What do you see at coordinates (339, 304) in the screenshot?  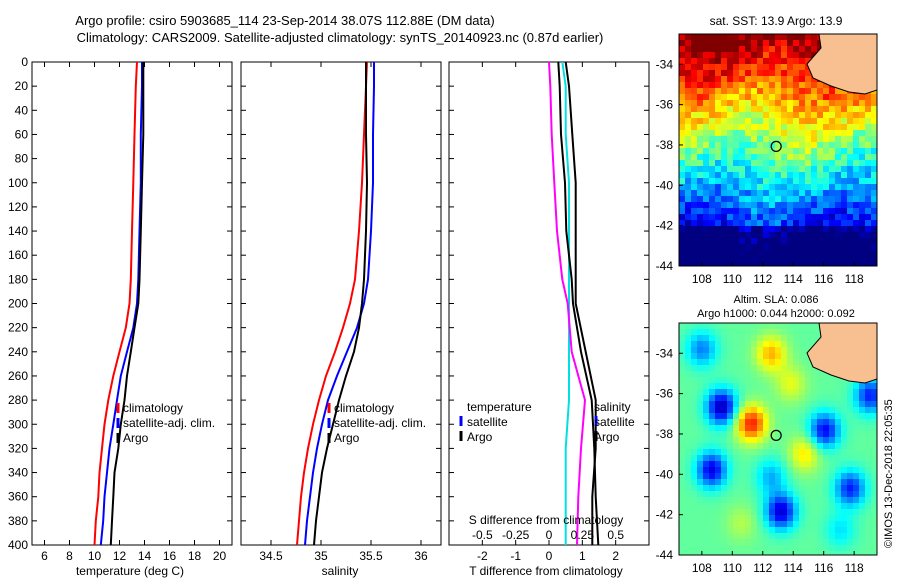 I see `series-line-satellite-adj-clim-` at bounding box center [339, 304].